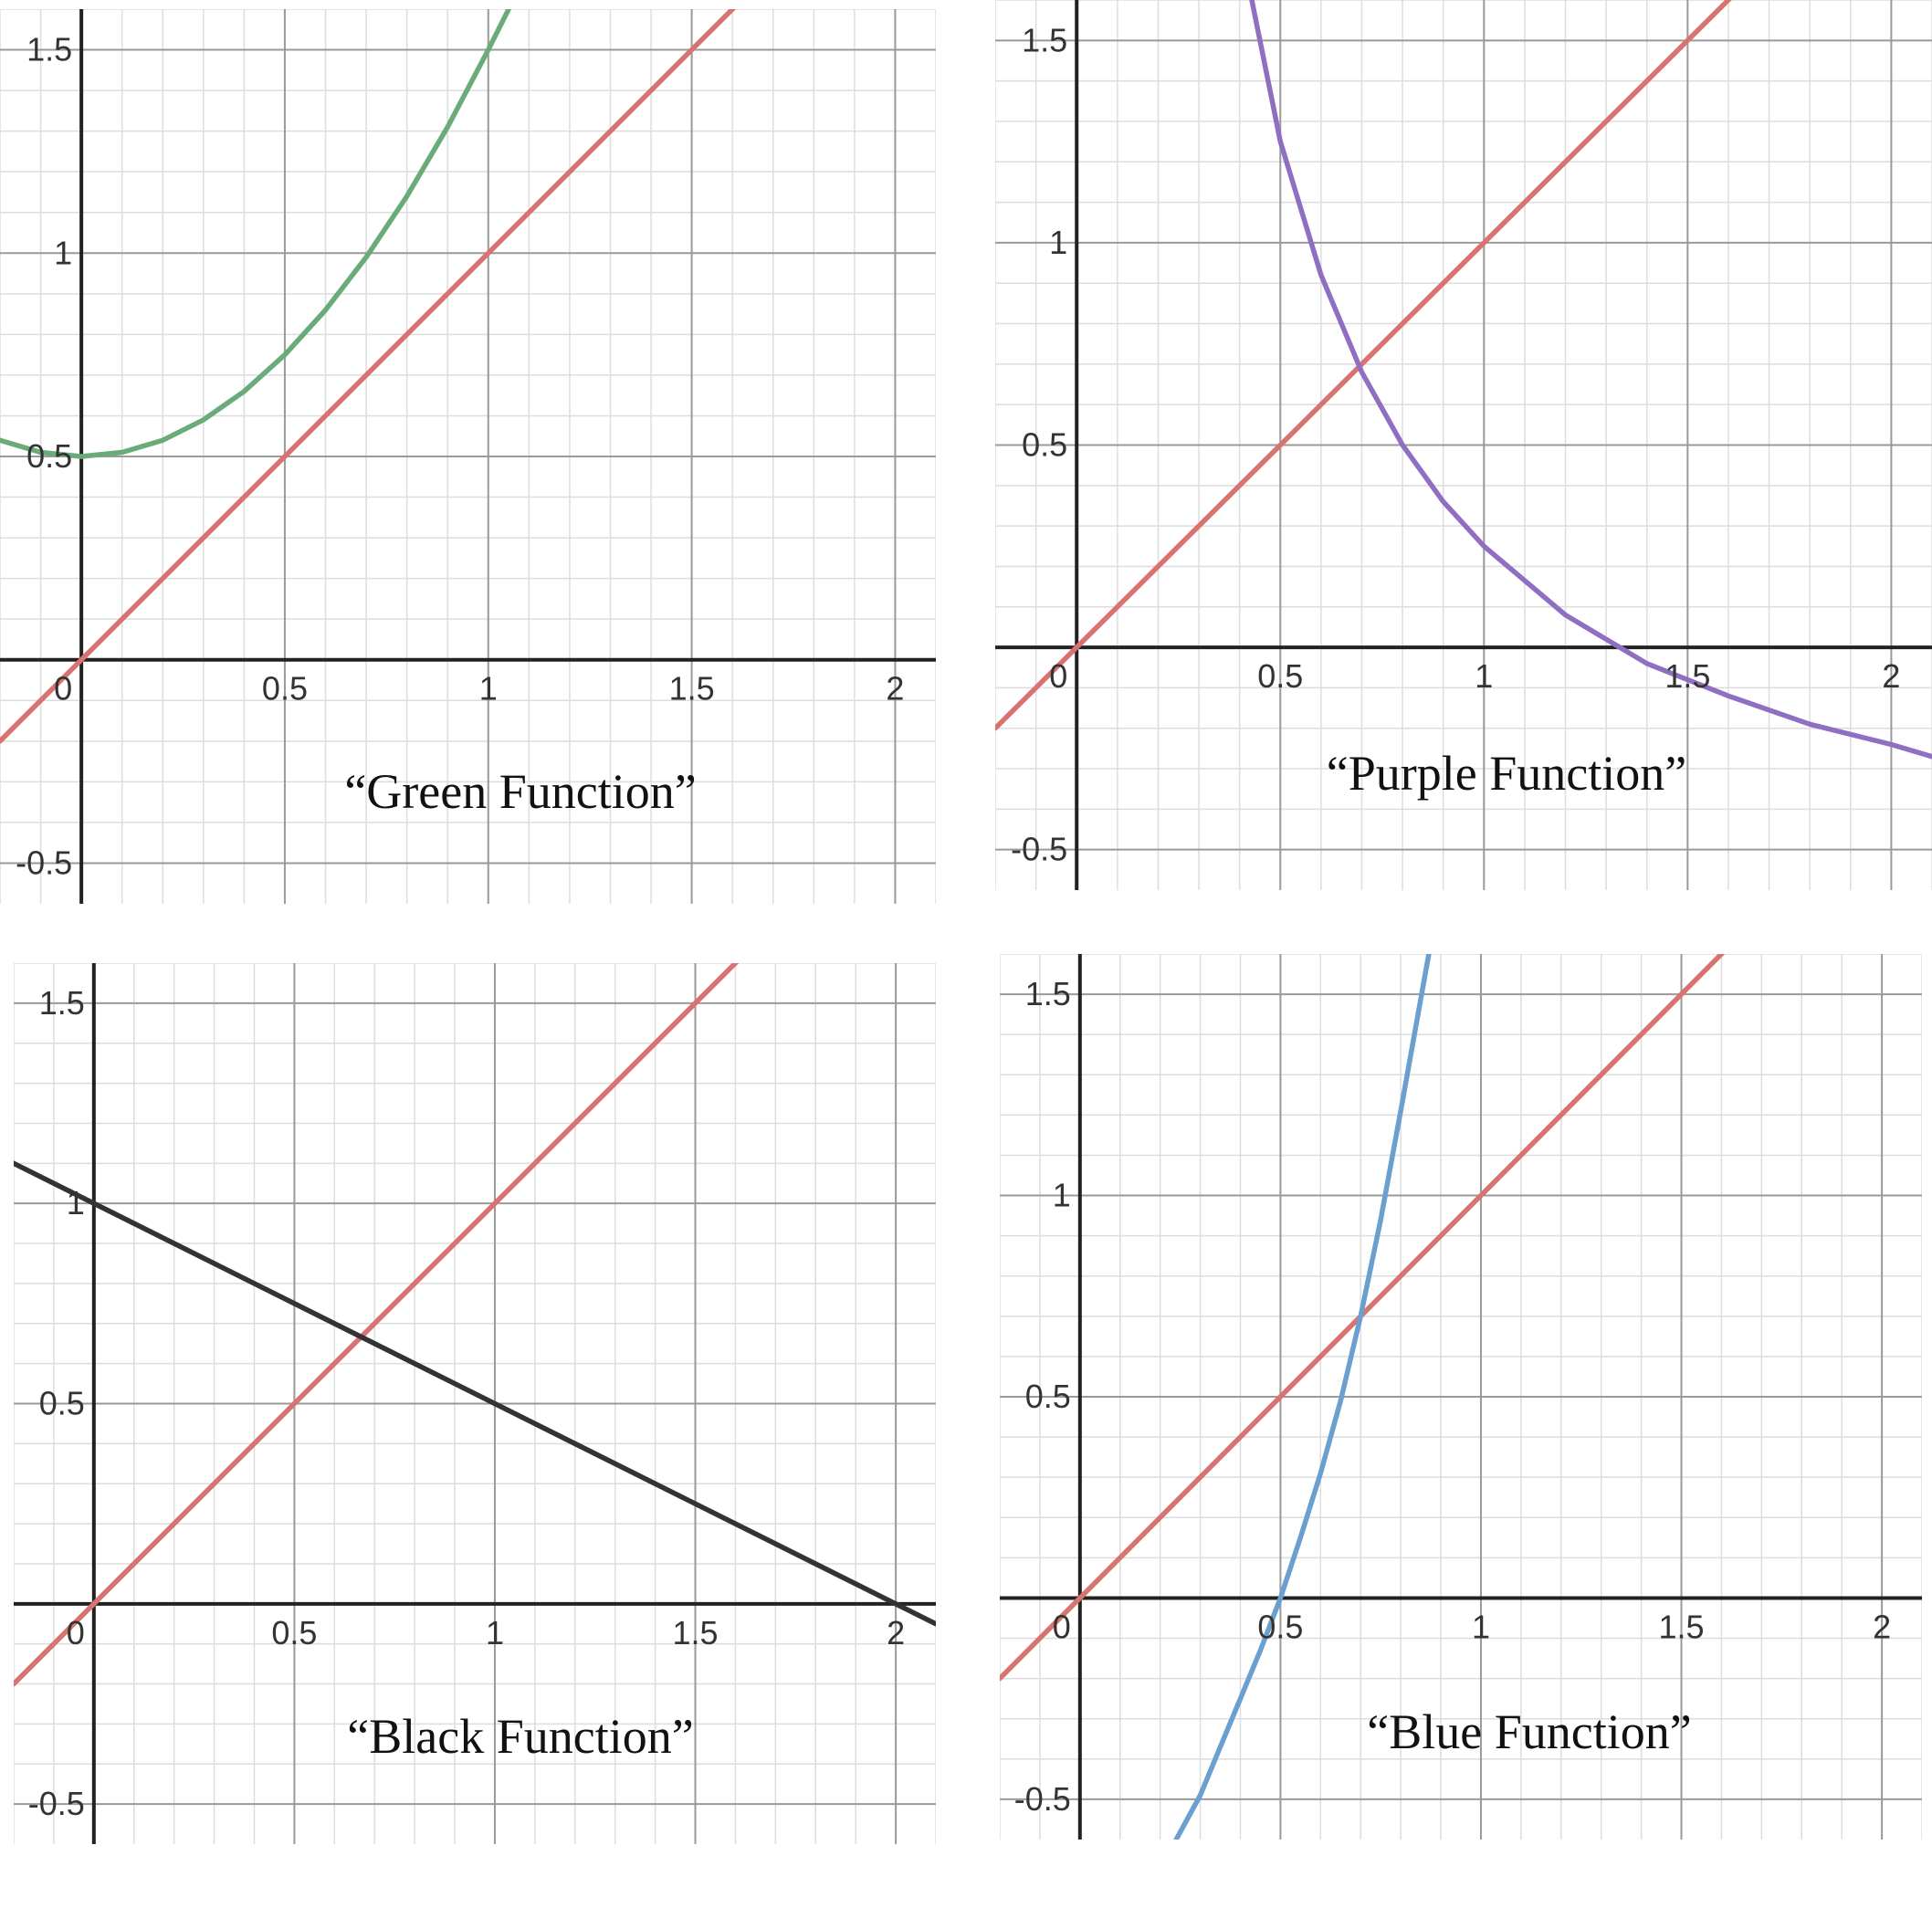 This screenshot has width=1932, height=1908. What do you see at coordinates (1506, 773) in the screenshot?
I see `function-label: “Purple Function”` at bounding box center [1506, 773].